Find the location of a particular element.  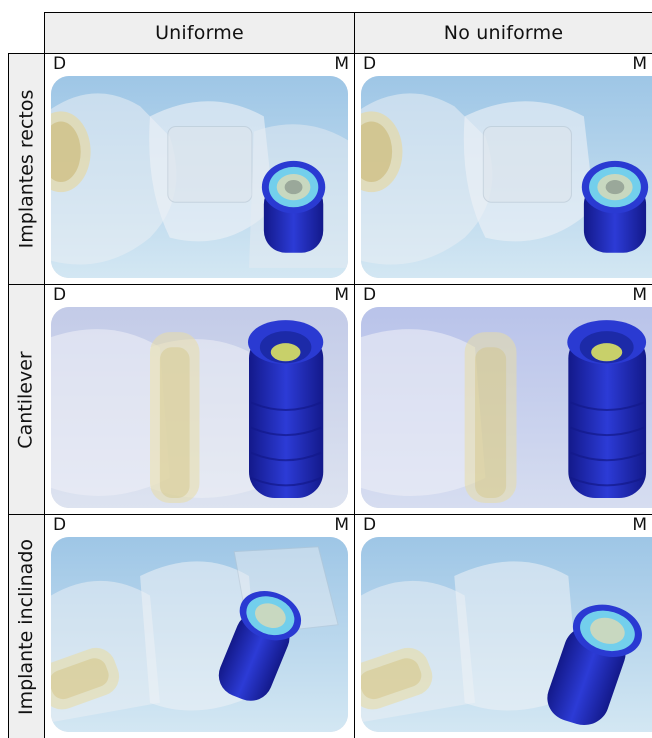

cell-cantilever-uniforme: D M is located at coordinates (199, 399).